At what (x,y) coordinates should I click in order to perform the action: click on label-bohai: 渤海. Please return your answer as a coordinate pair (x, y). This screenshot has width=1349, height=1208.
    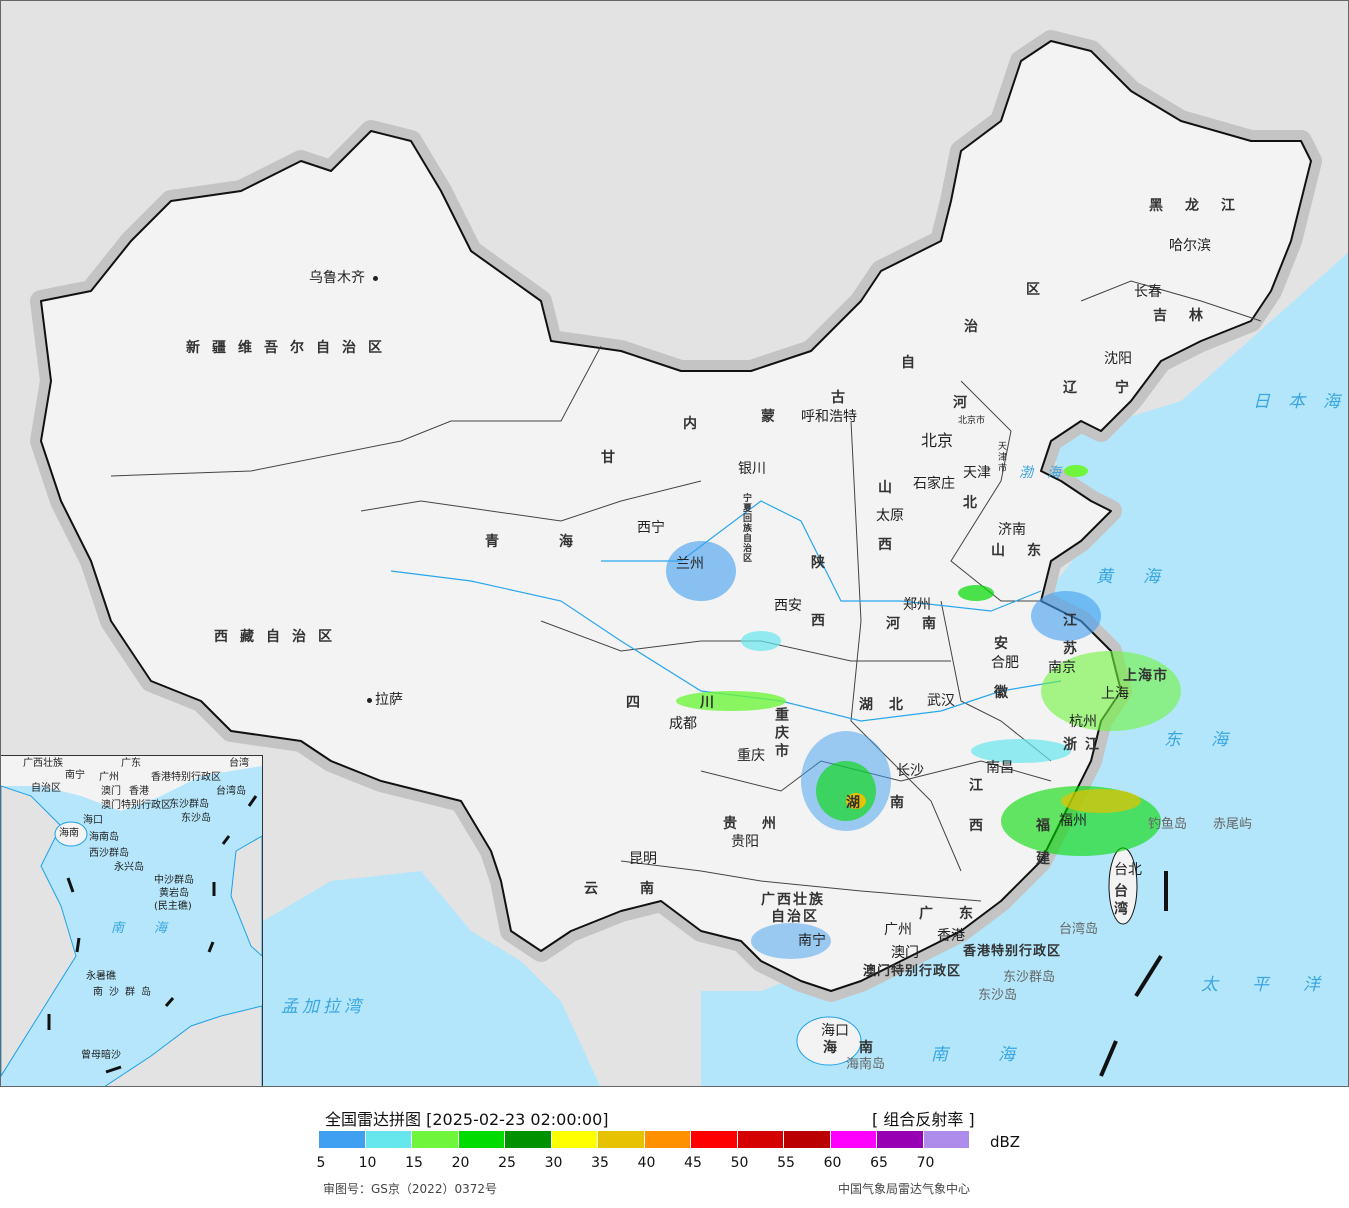
    Looking at the image, I should click on (1047, 473).